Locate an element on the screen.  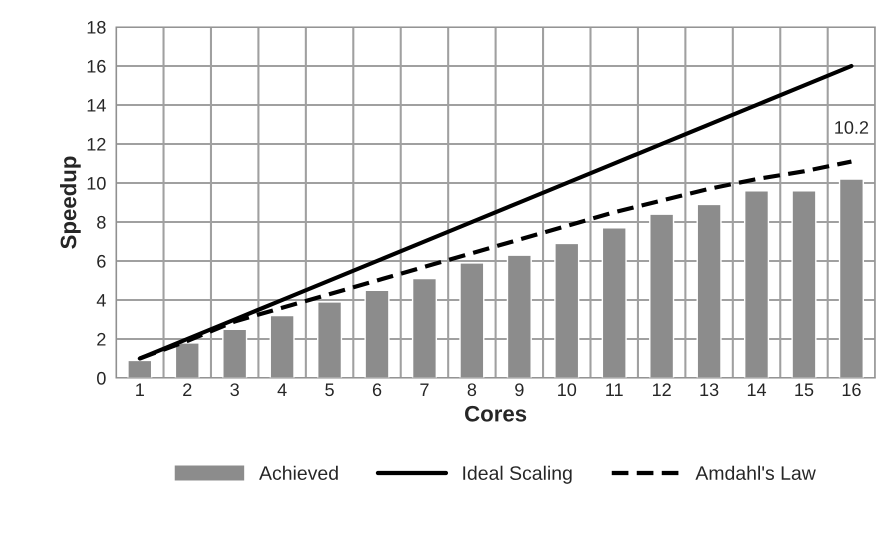
x-tick-label: 8 is located at coordinates (472, 389).